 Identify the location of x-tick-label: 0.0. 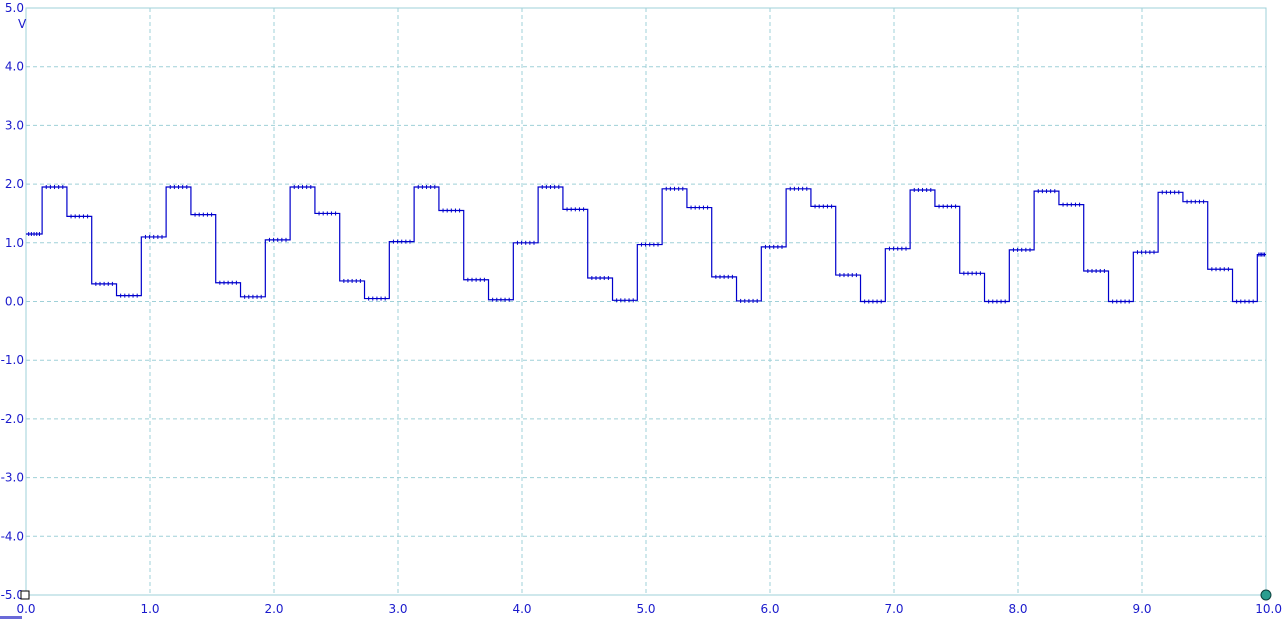
(25, 609).